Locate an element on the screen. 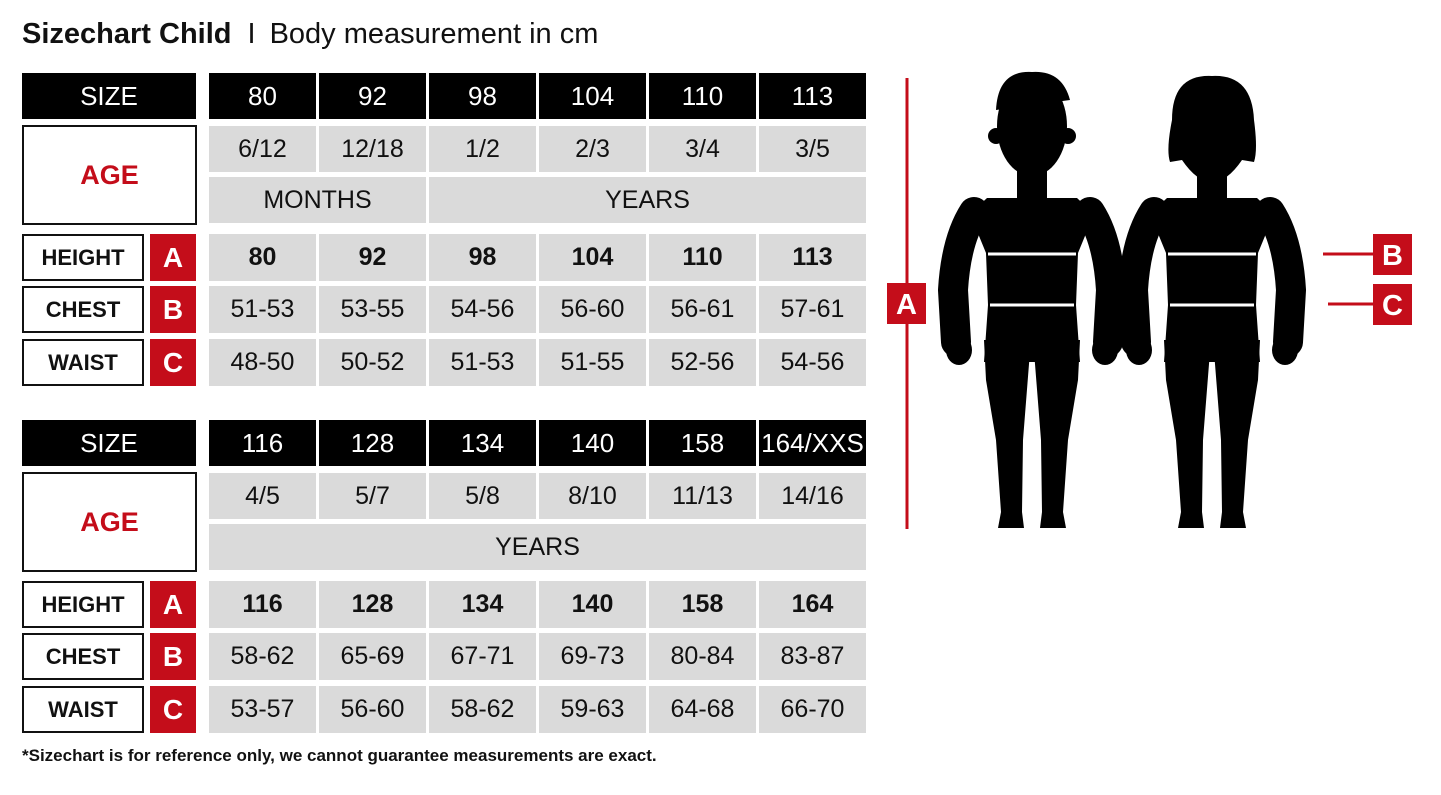 Image resolution: width=1441 pixels, height=795 pixels. size-column-header: 134 is located at coordinates (482, 443).